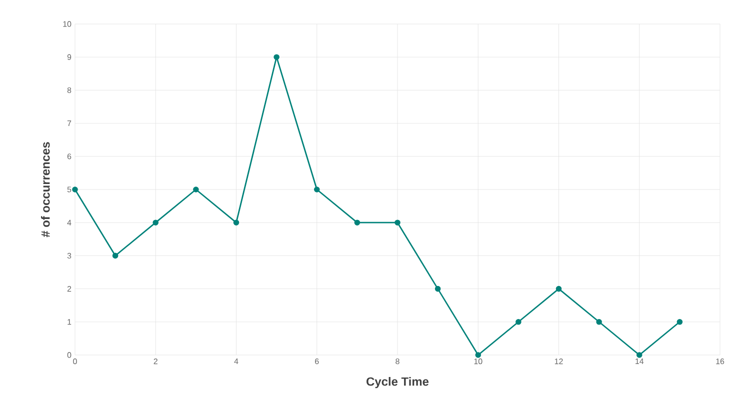 Image resolution: width=731 pixels, height=414 pixels. I want to click on y-axis-title: # of occurrences, so click(45, 190).